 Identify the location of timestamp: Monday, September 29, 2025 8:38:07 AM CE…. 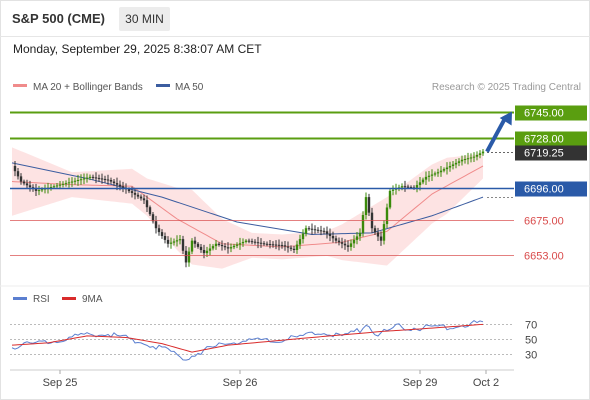
(137, 49).